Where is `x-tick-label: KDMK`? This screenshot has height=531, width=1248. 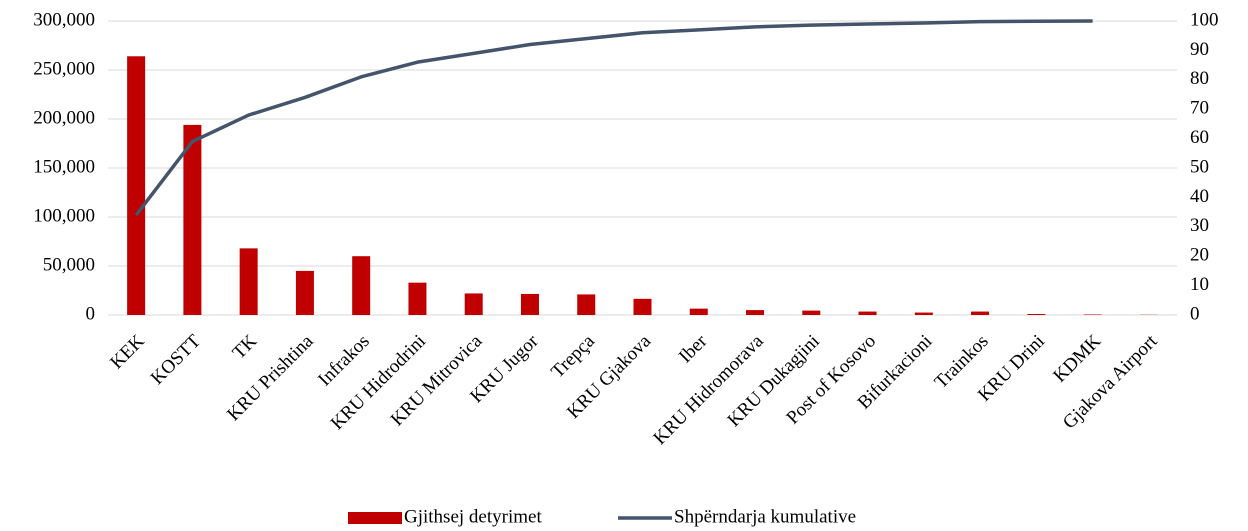 x-tick-label: KDMK is located at coordinates (1077, 359).